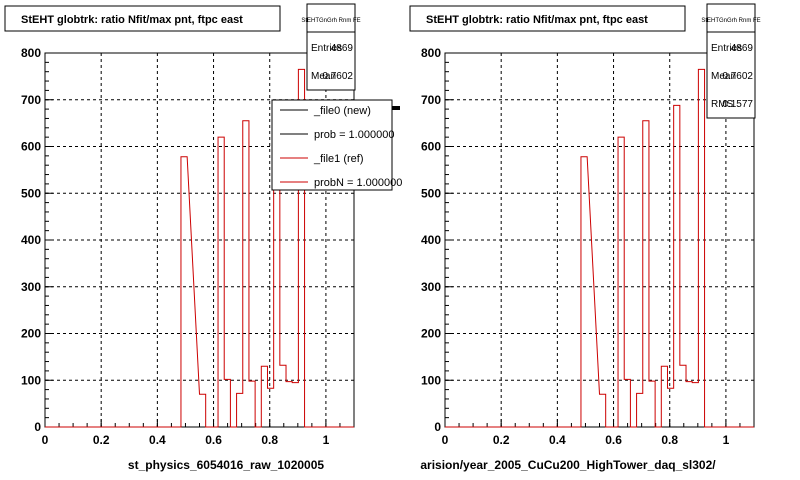  I want to click on legend-box, so click(332, 145).